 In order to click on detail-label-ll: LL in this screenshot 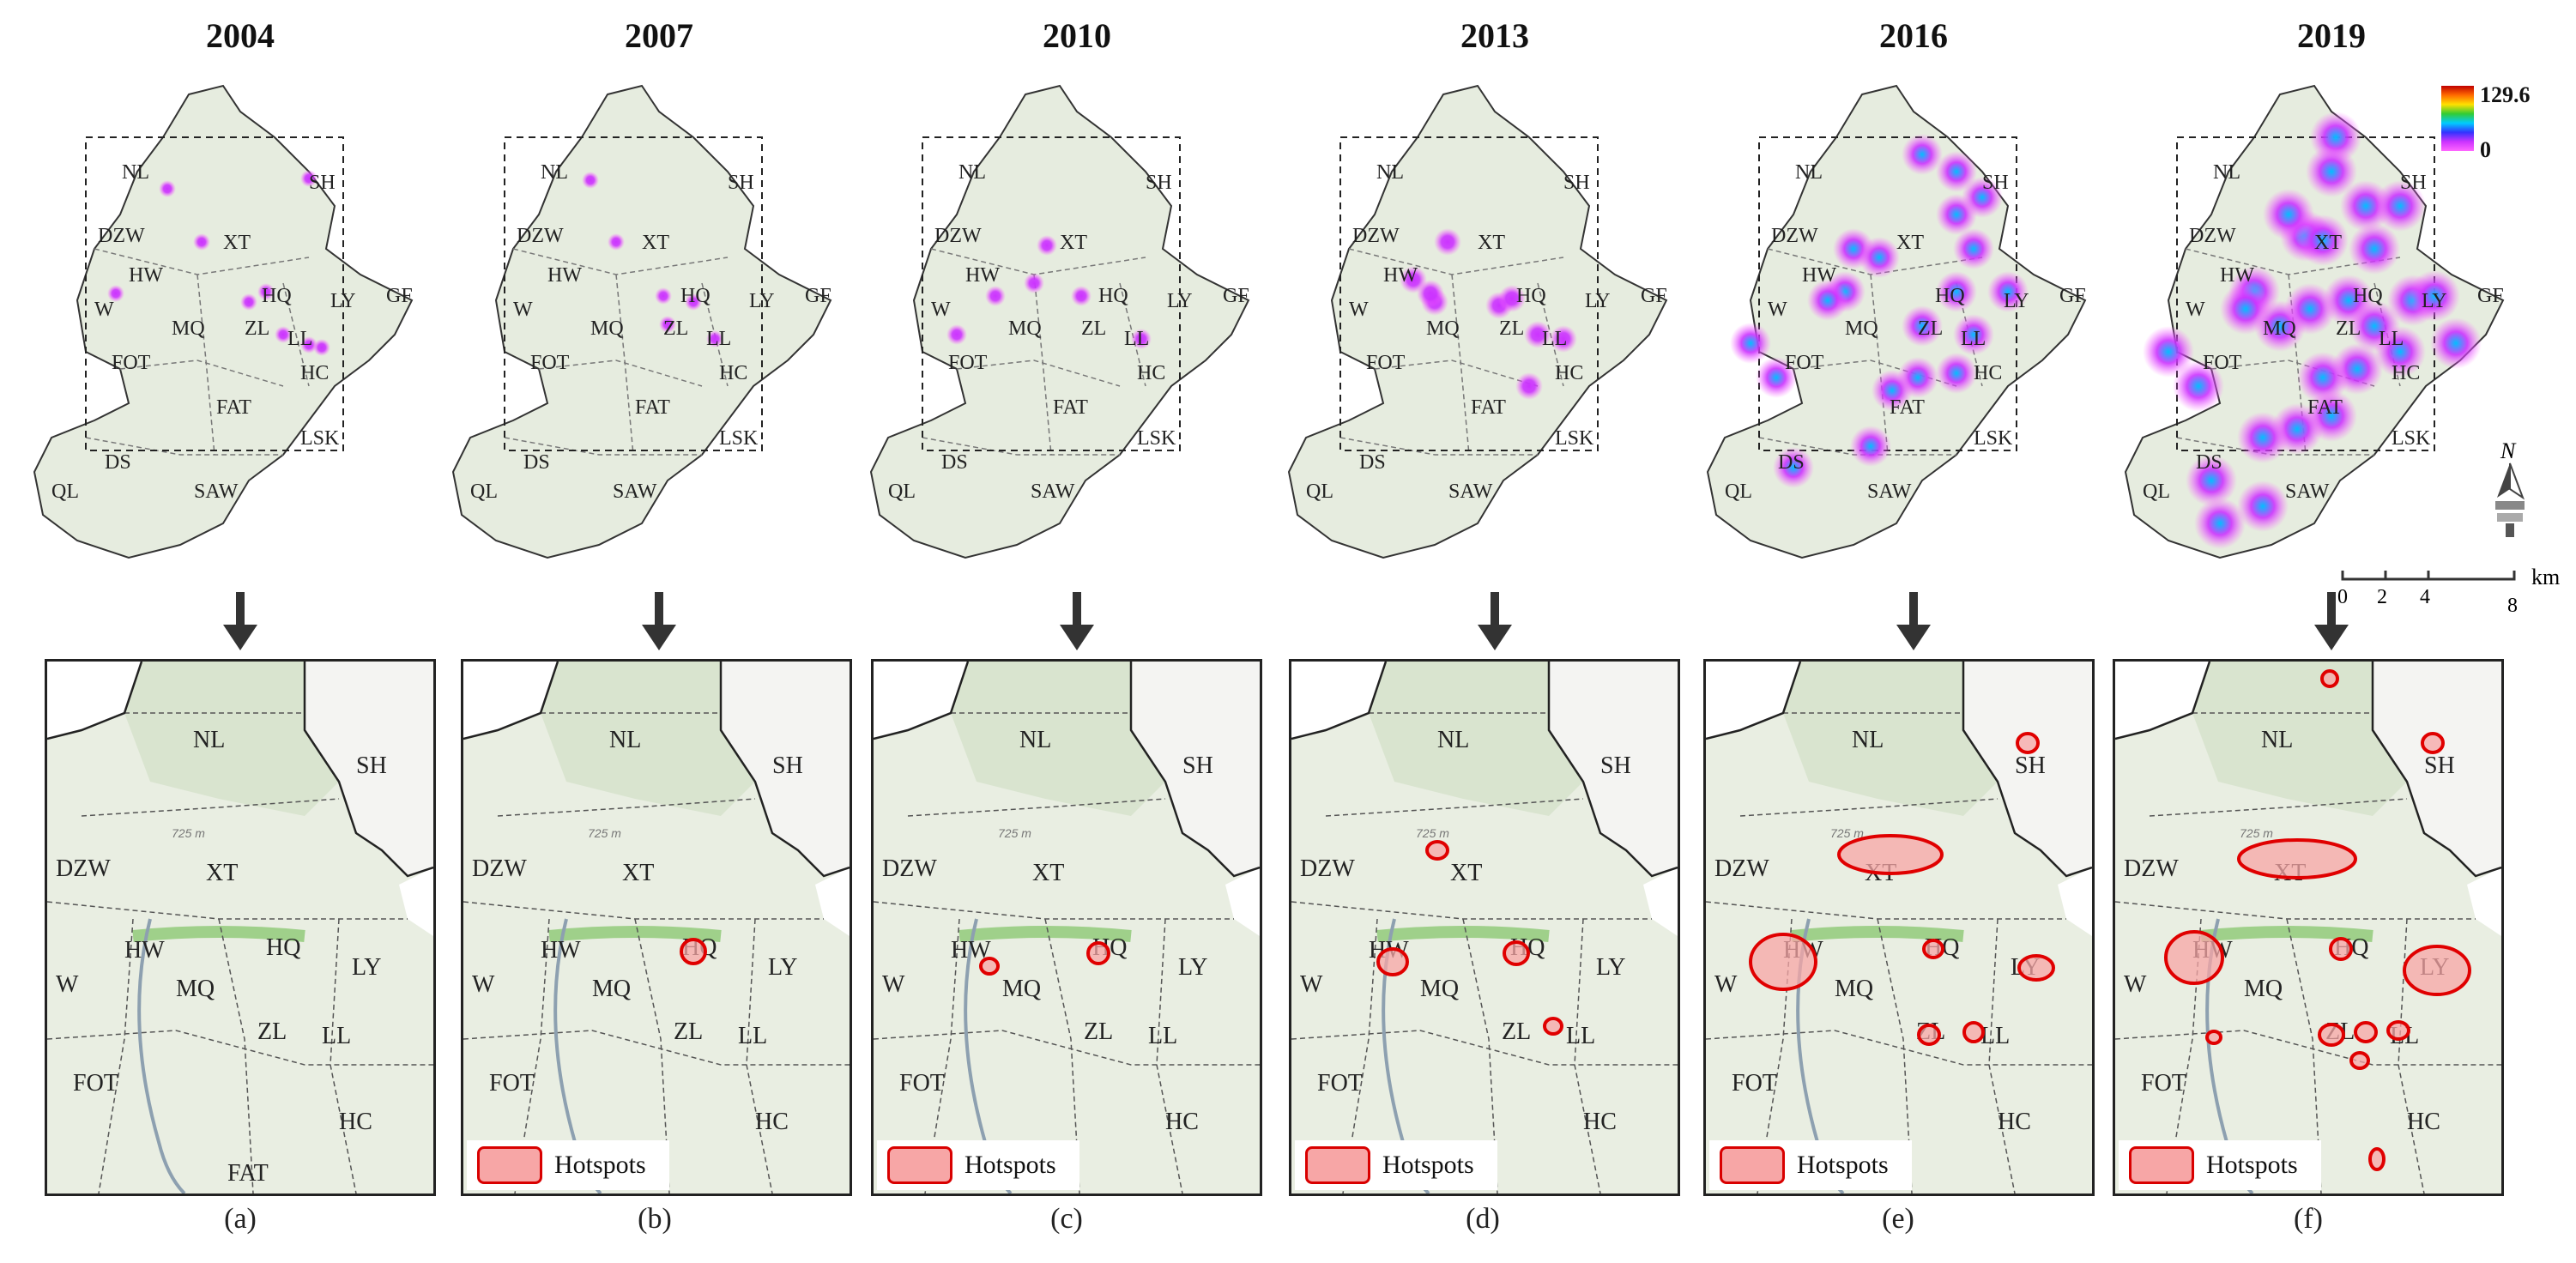, I will do `click(752, 1036)`.